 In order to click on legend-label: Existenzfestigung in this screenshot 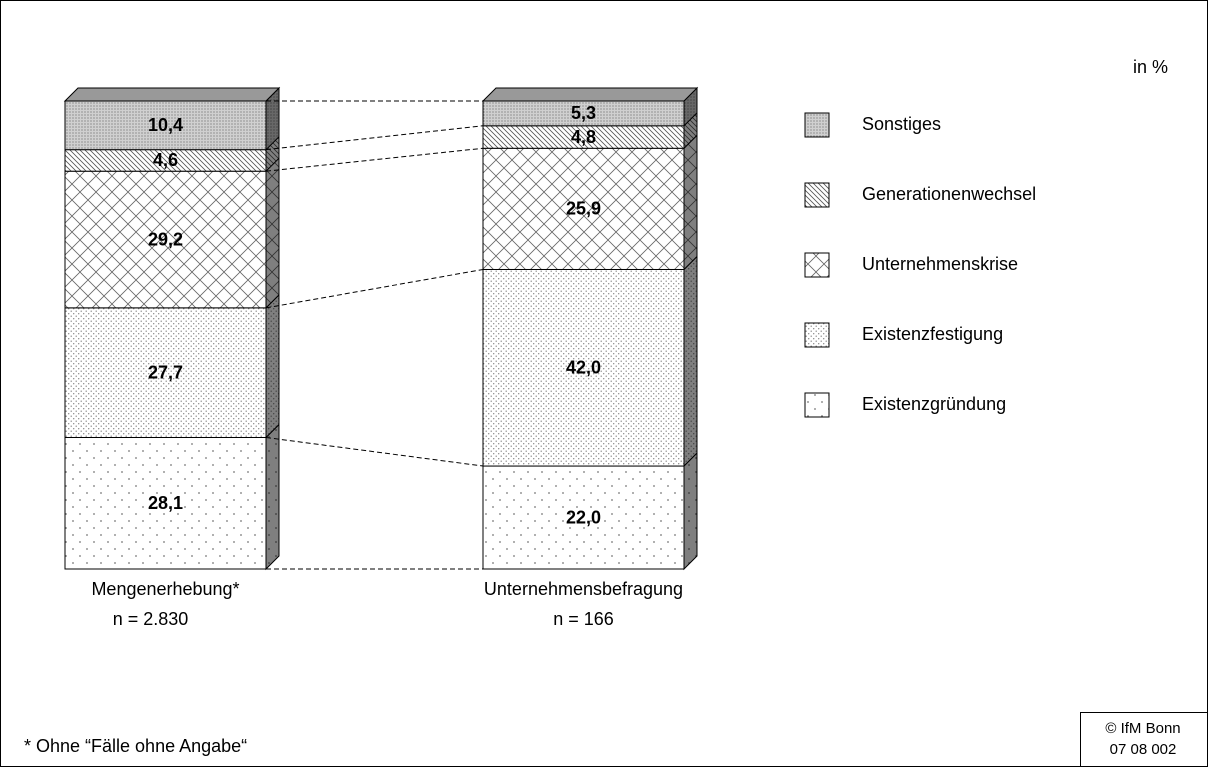, I will do `click(932, 334)`.